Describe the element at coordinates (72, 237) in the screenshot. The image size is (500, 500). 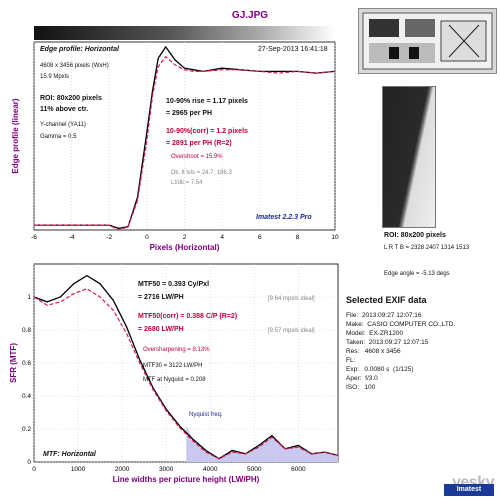
I see `x-tick-label: -4` at that location.